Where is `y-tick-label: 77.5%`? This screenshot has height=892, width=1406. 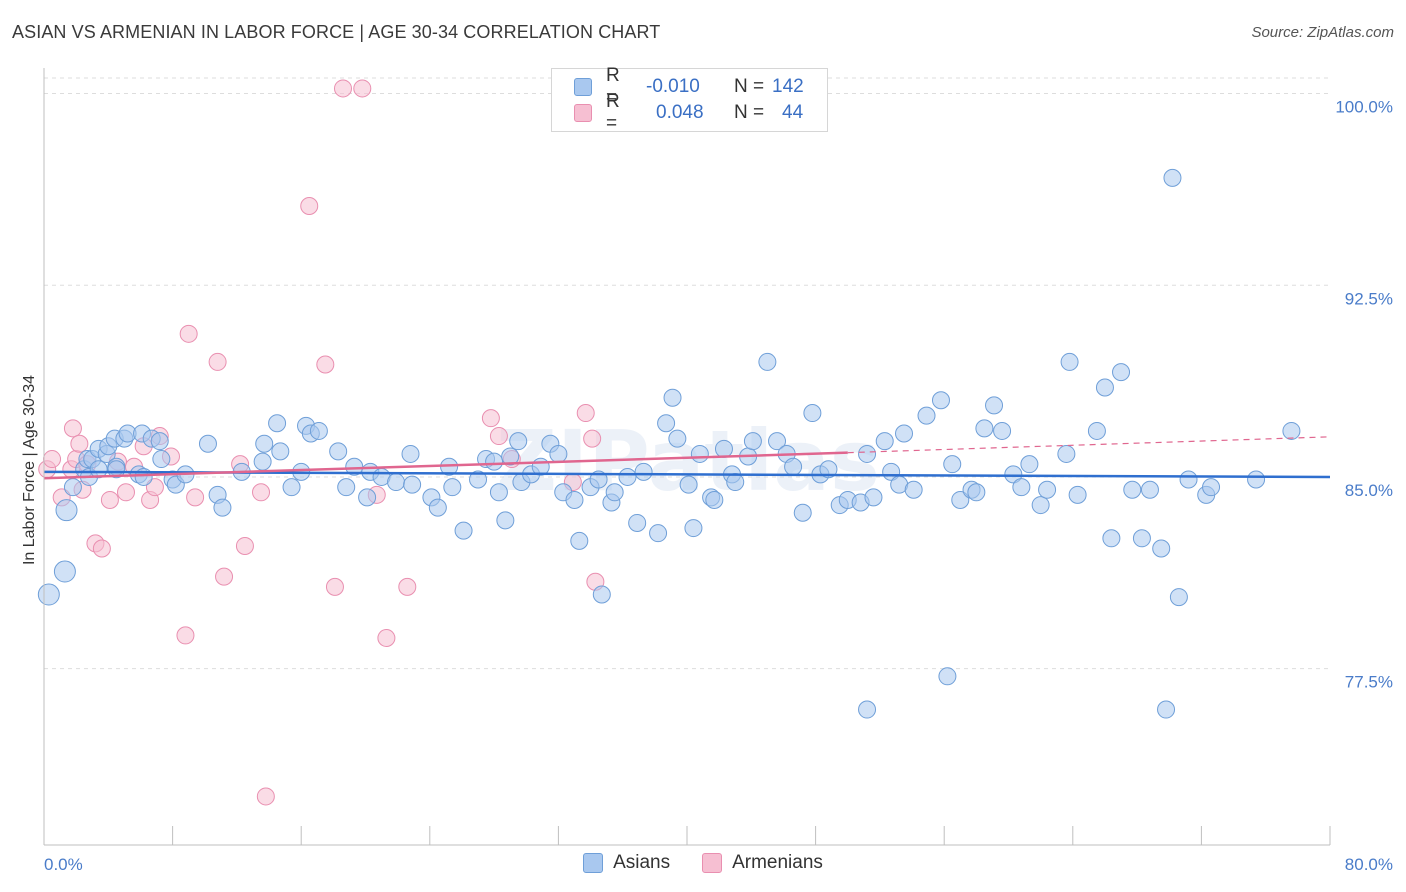
y-tick-label: 77.5% is located at coordinates (1369, 682).